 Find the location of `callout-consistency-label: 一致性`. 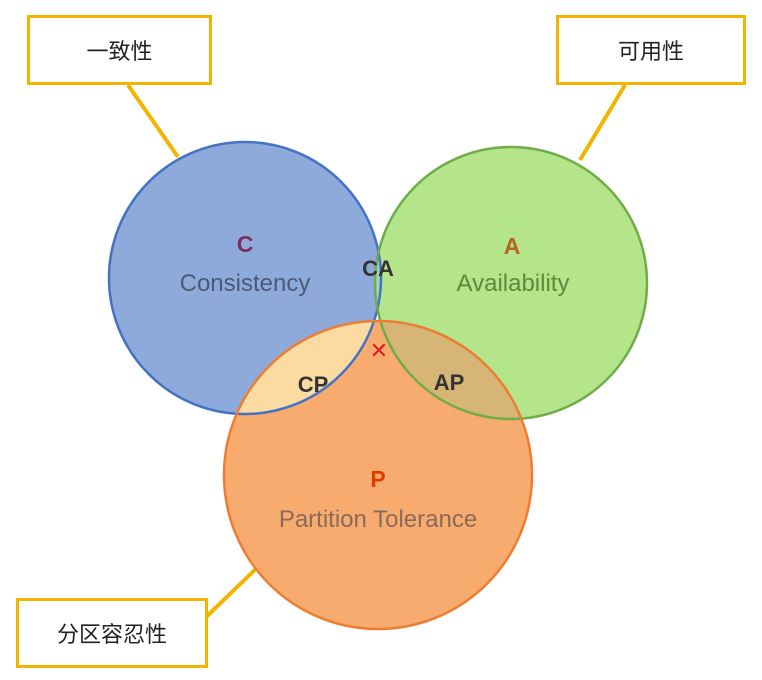

callout-consistency-label: 一致性 is located at coordinates (119, 52).